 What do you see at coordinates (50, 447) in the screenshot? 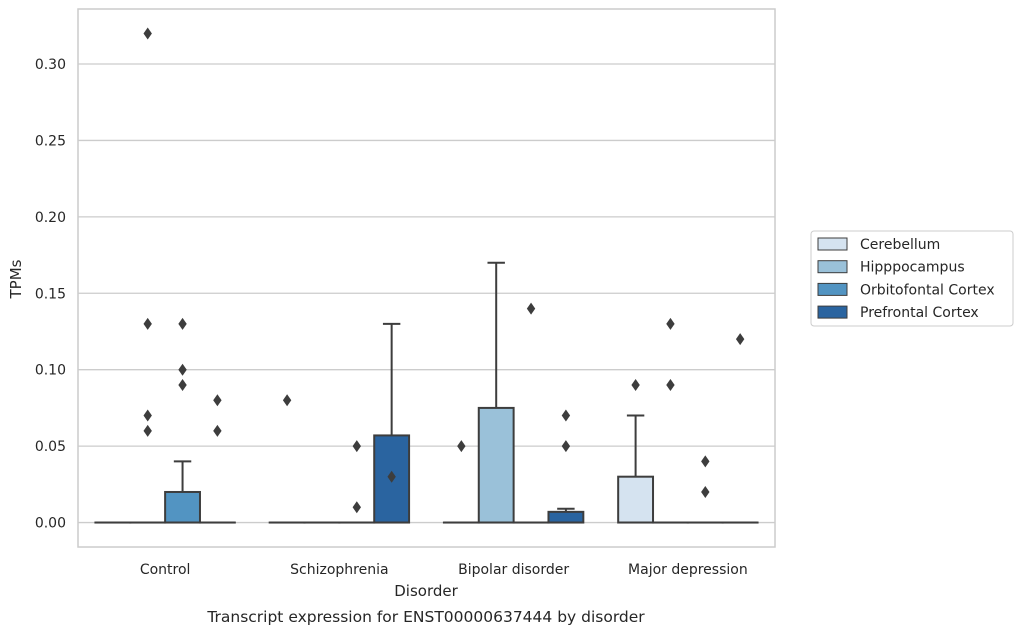
I see `y-tick-label: 0.05` at bounding box center [50, 447].